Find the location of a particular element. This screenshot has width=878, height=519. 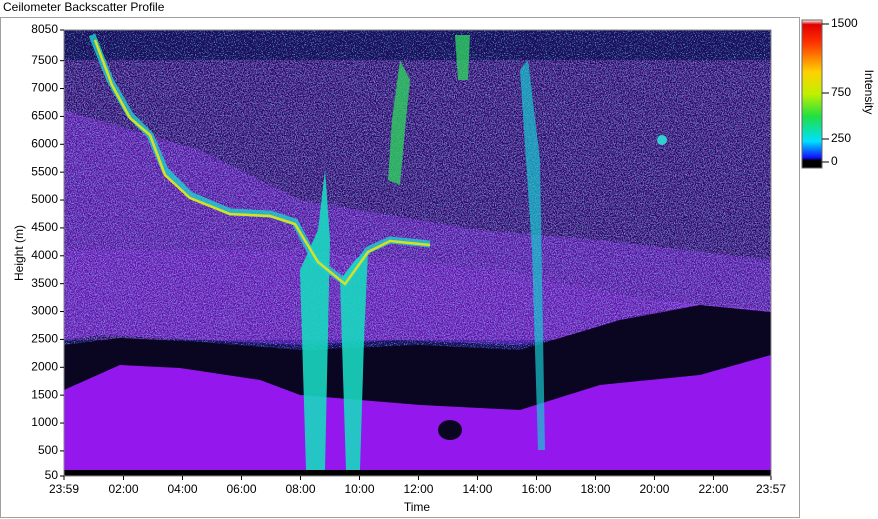

y-tick-label: 5500 is located at coordinates (44, 171).